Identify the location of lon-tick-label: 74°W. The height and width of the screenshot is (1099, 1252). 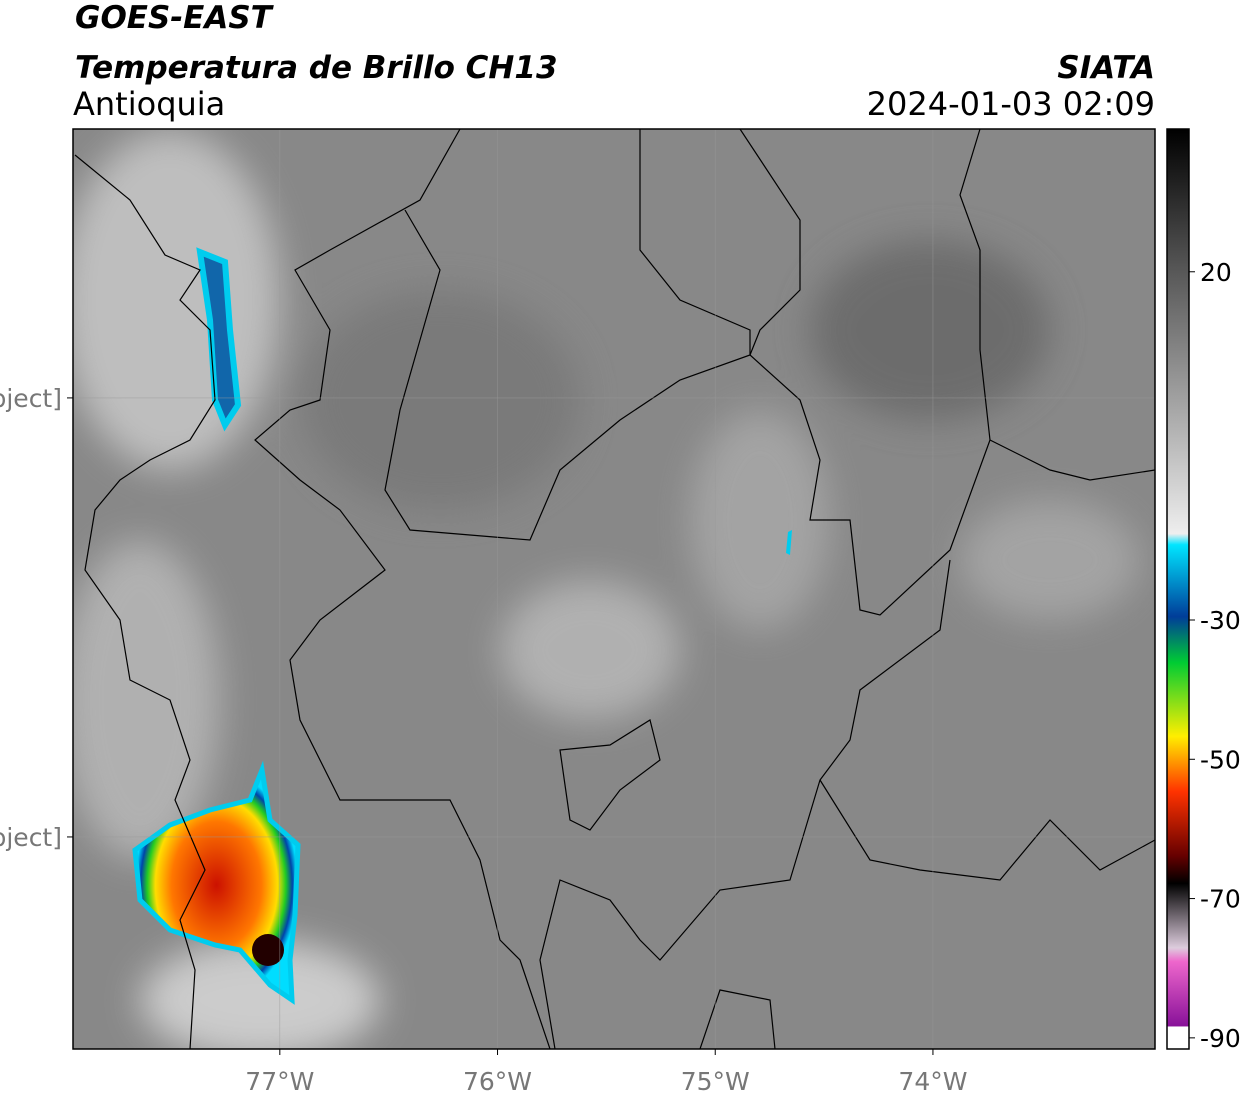
(932, 1081).